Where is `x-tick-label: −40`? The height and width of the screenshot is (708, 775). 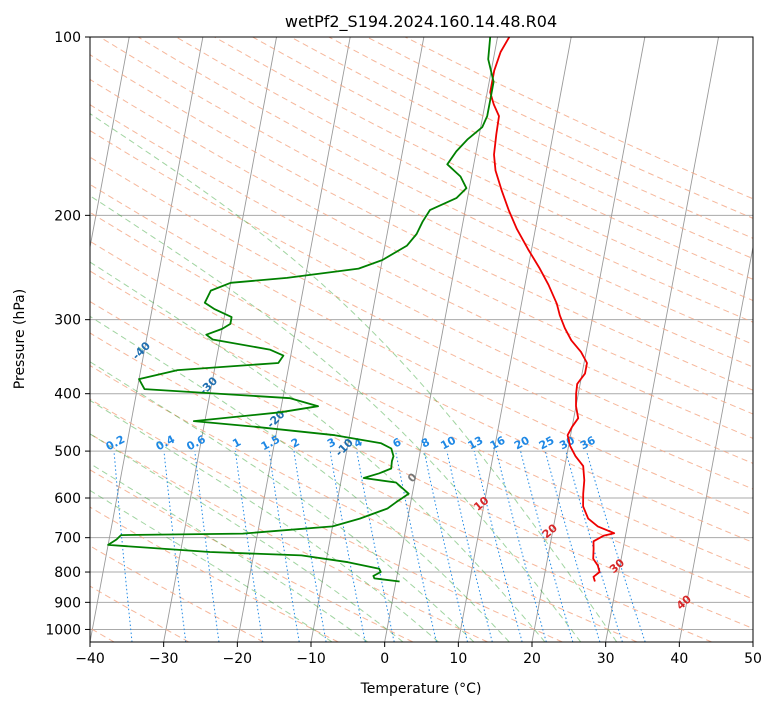
x-tick-label: −40 is located at coordinates (90, 659).